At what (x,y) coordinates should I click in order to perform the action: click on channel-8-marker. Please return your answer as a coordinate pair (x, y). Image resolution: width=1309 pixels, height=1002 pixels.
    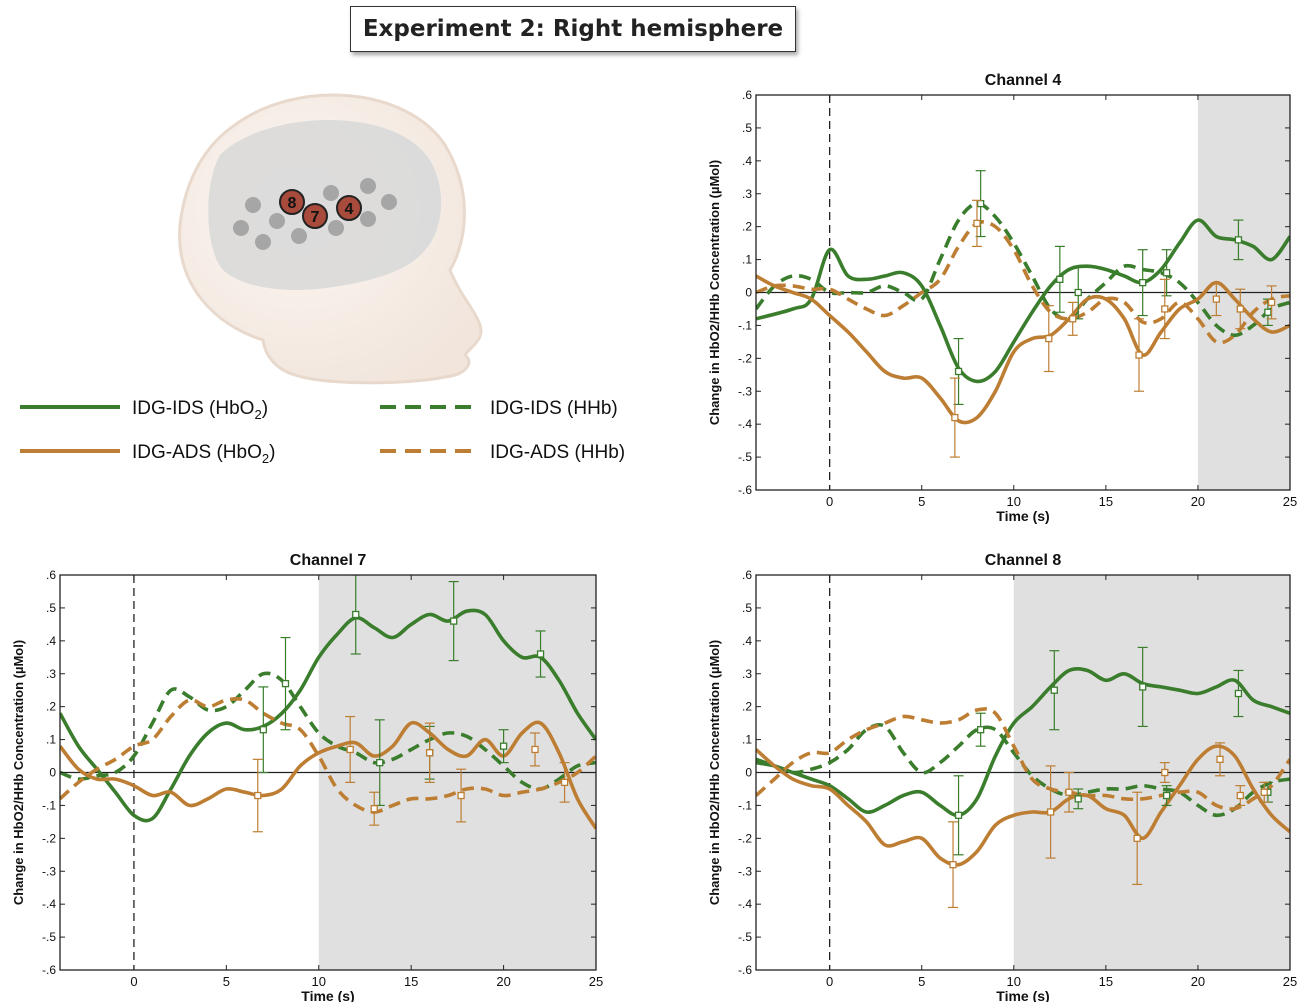
    Looking at the image, I should click on (292, 202).